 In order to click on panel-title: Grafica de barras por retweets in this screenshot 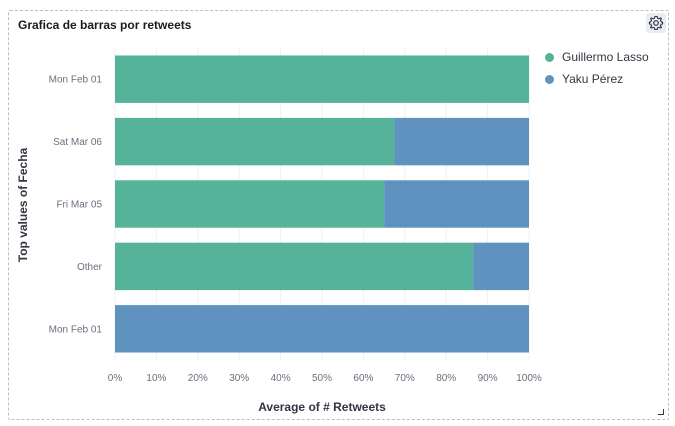, I will do `click(105, 25)`.